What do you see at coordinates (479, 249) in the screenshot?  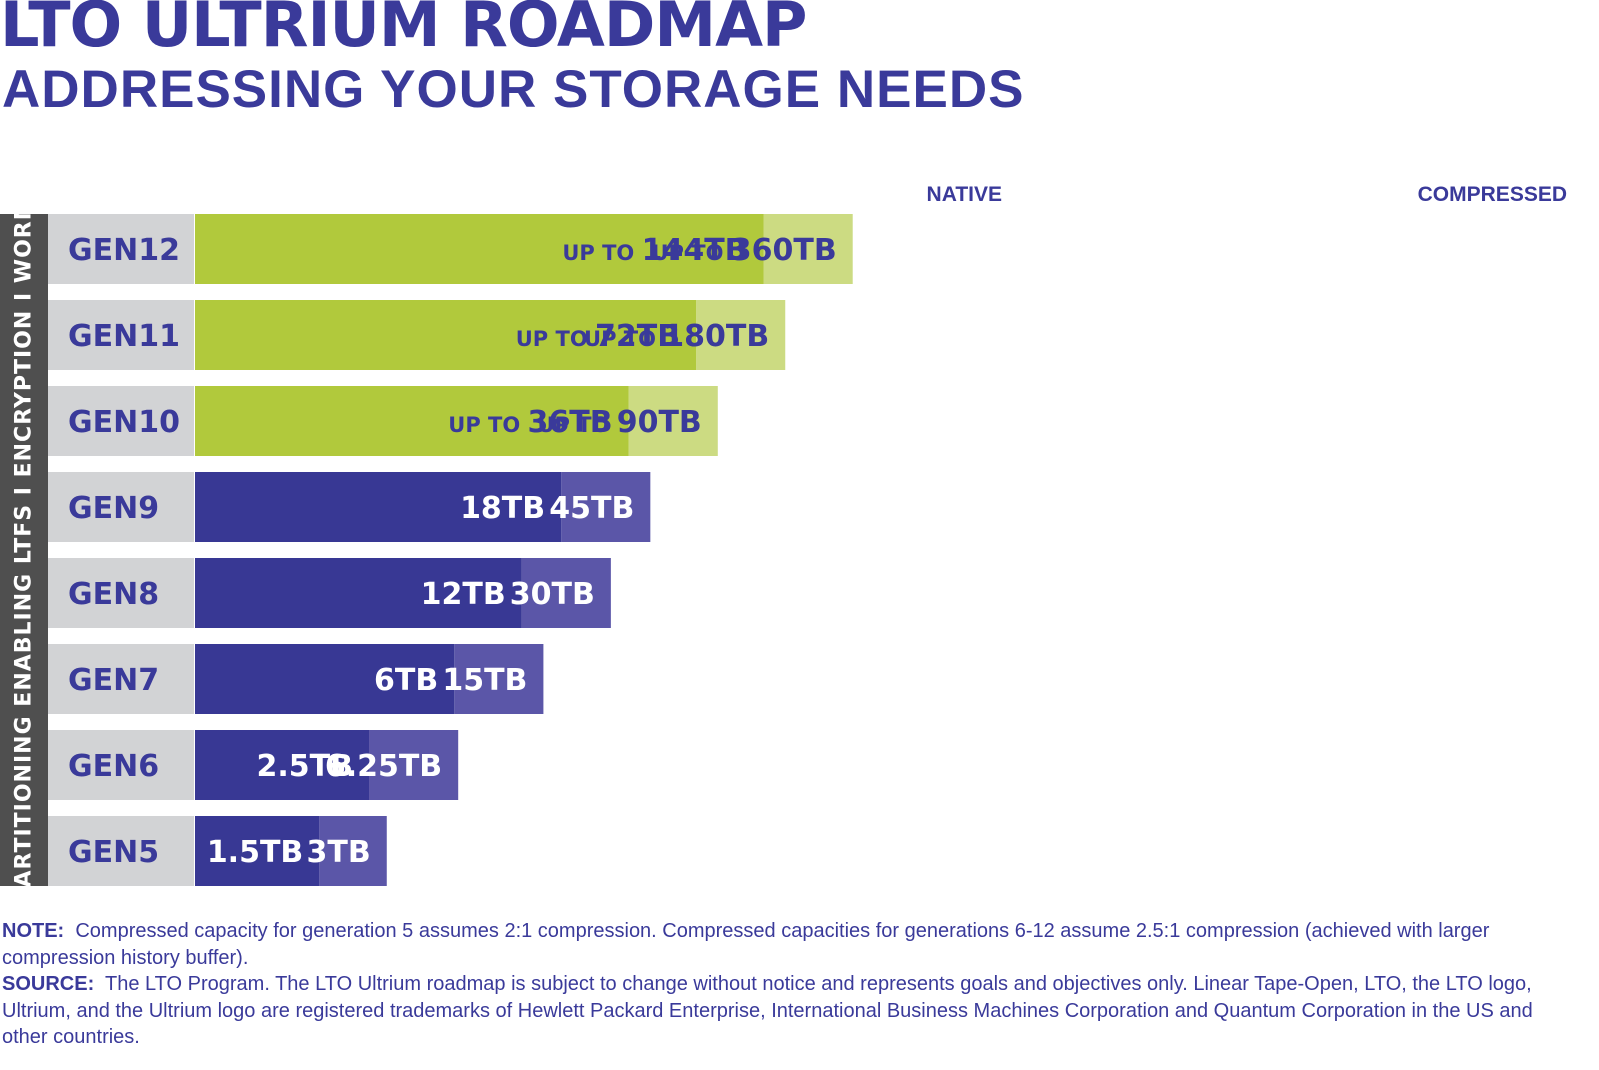 I see `native-bar-gen12` at bounding box center [479, 249].